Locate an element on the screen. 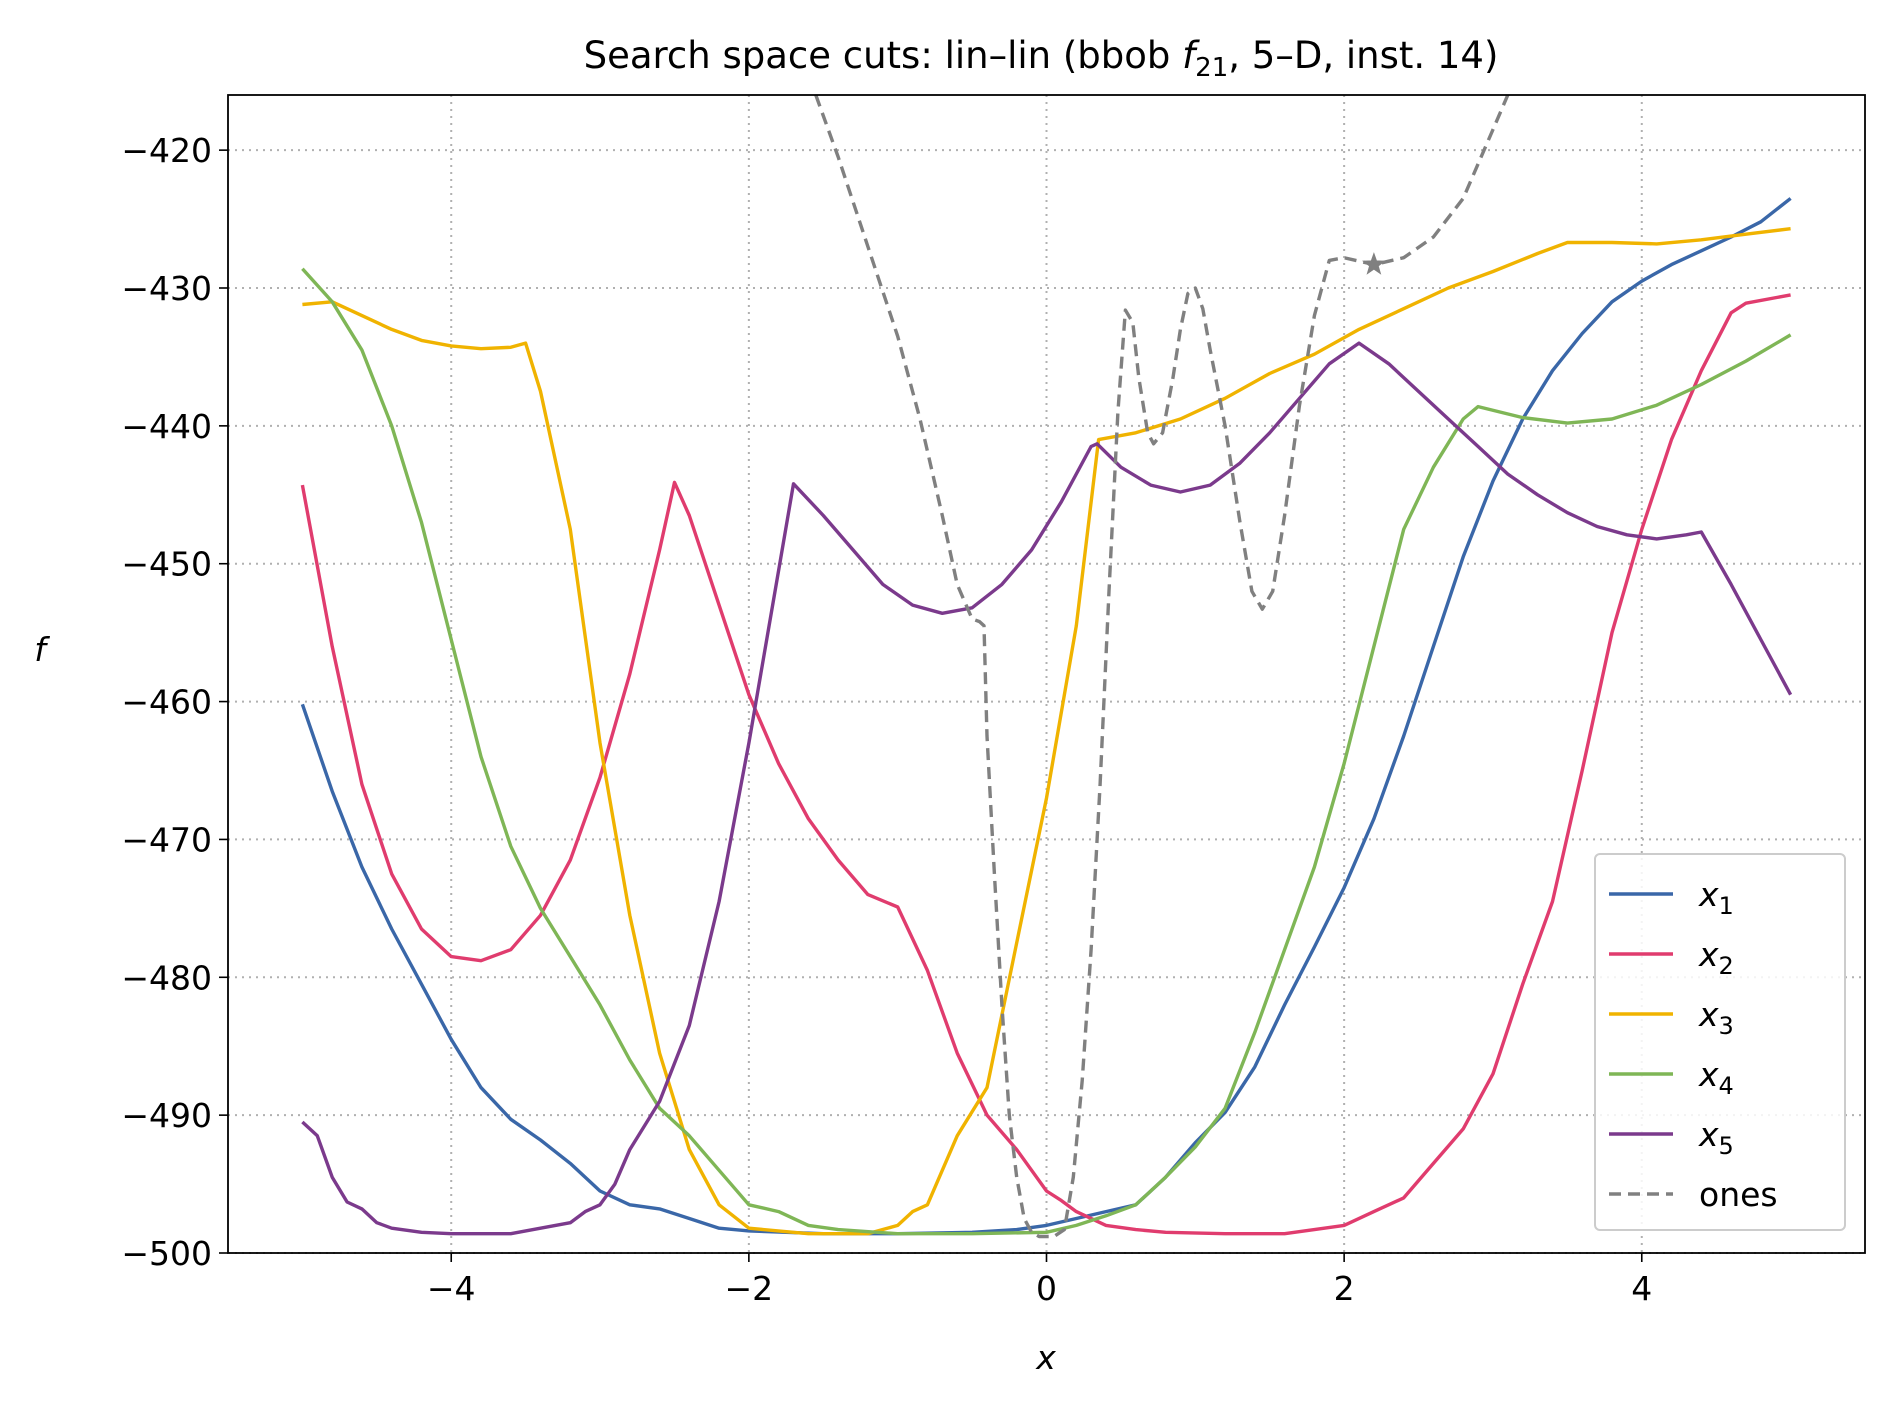  y-tick-label: −440 is located at coordinates (166, 426).